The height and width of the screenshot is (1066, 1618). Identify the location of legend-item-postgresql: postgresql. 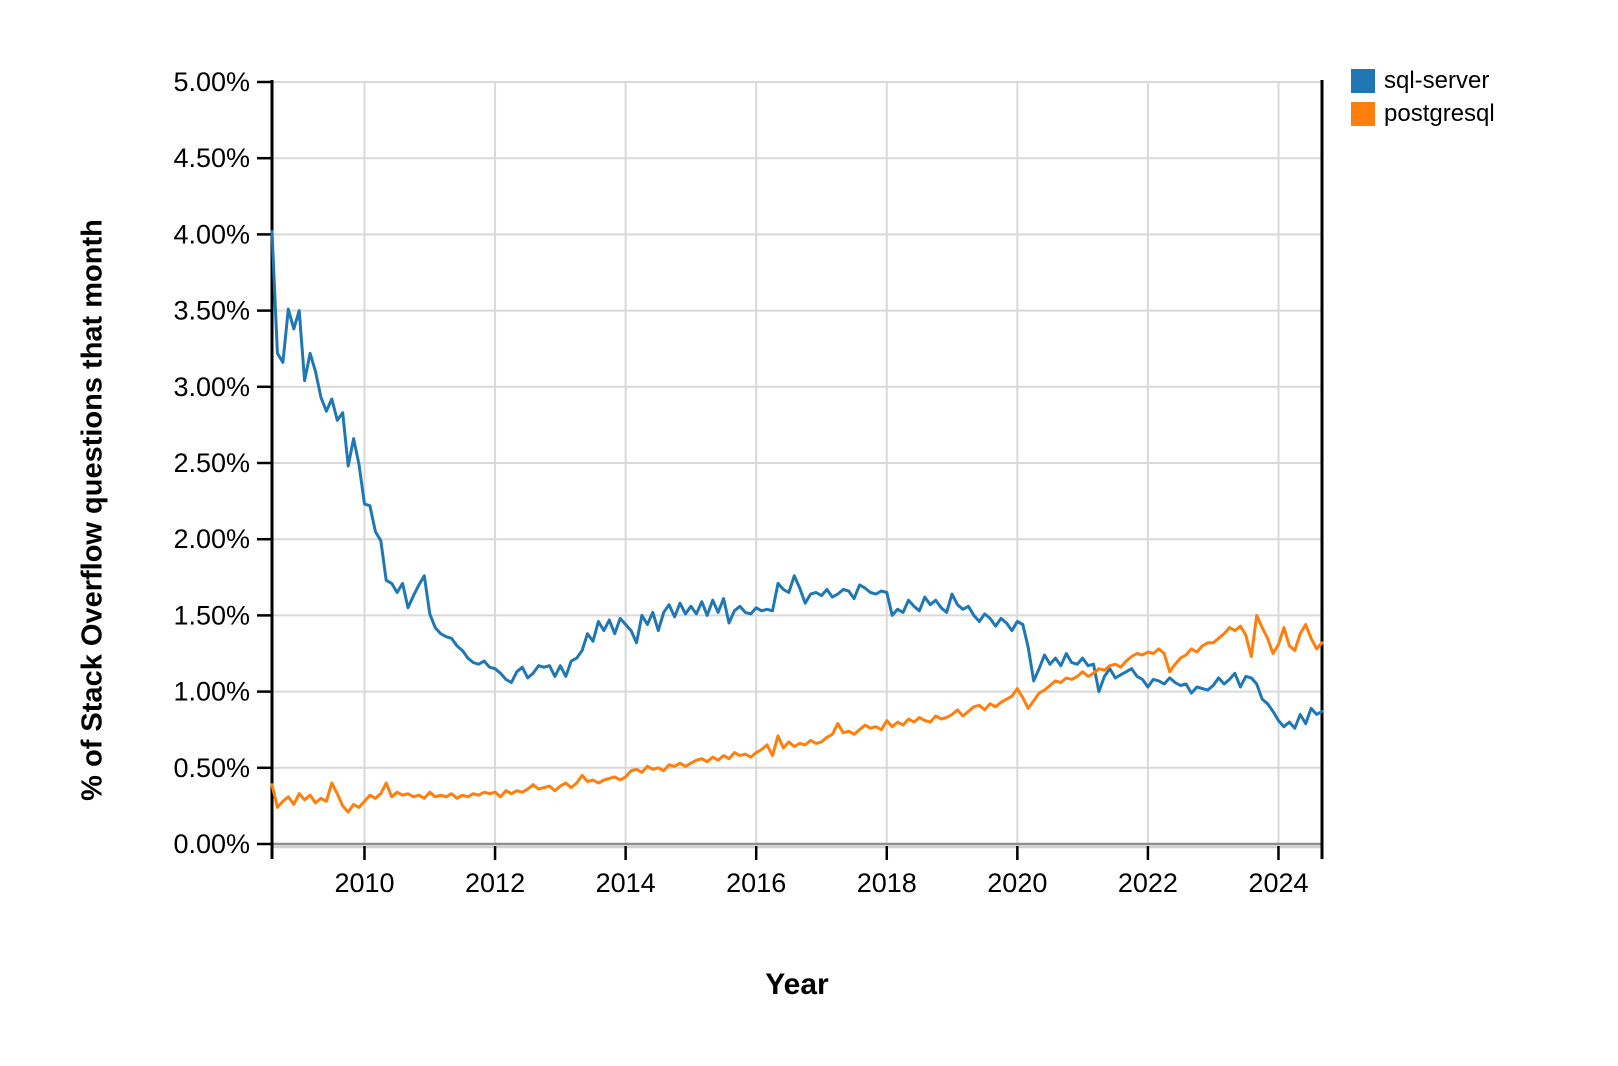
(1423, 113).